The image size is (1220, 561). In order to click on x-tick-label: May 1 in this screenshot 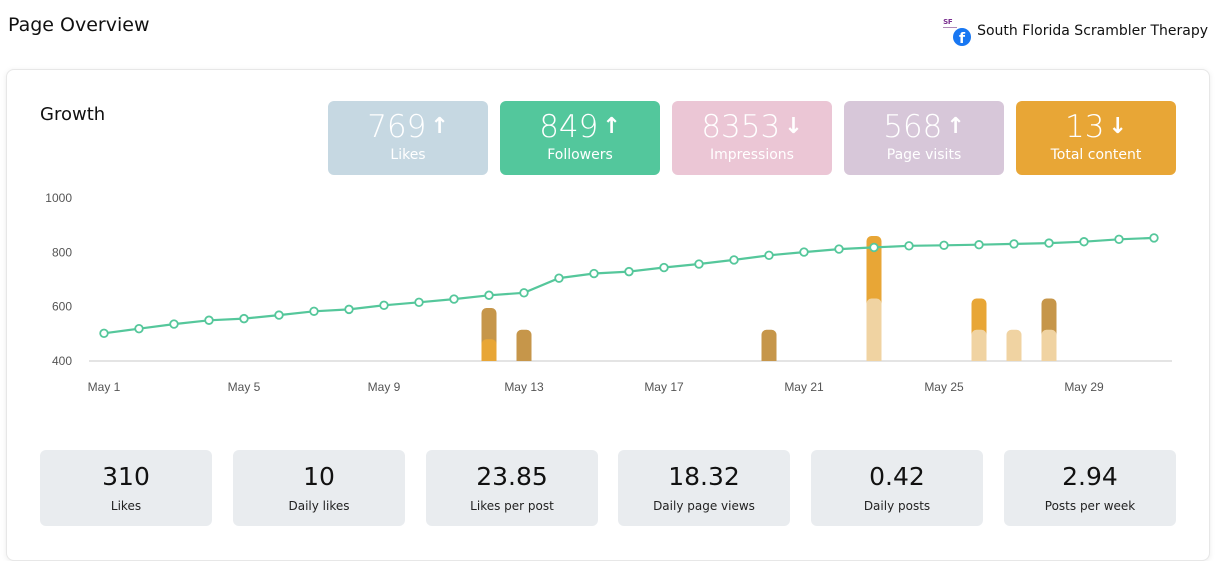, I will do `click(104, 387)`.